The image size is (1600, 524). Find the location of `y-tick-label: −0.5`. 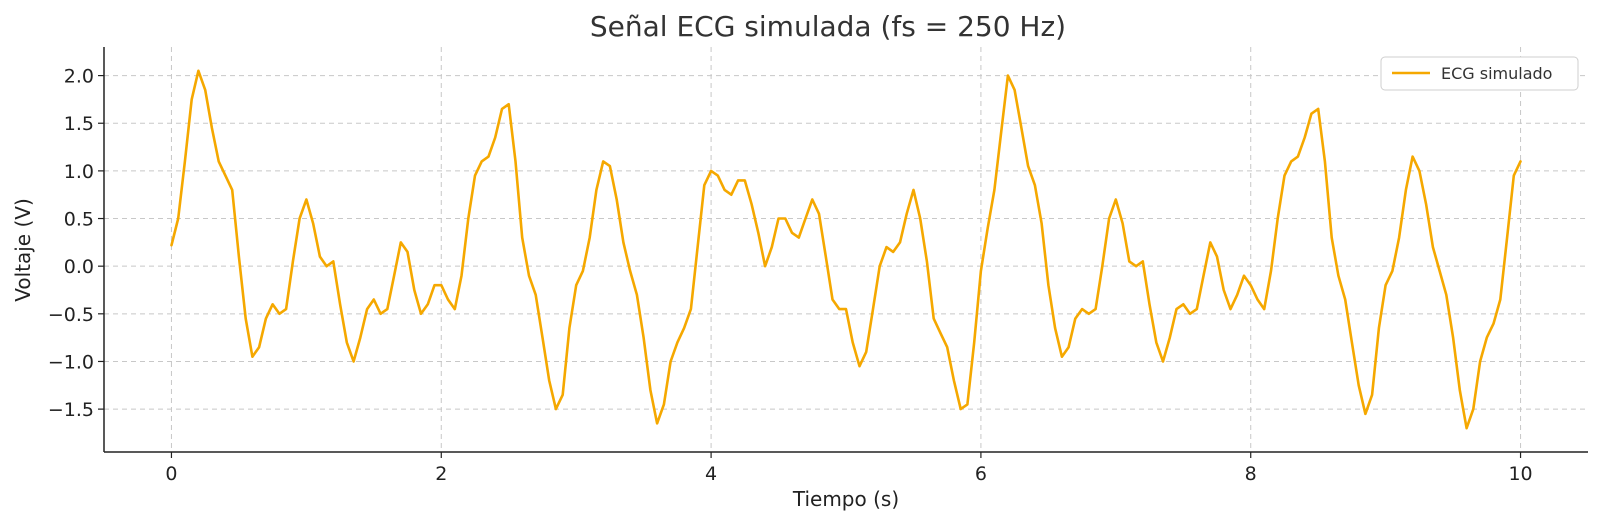

y-tick-label: −0.5 is located at coordinates (71, 315).